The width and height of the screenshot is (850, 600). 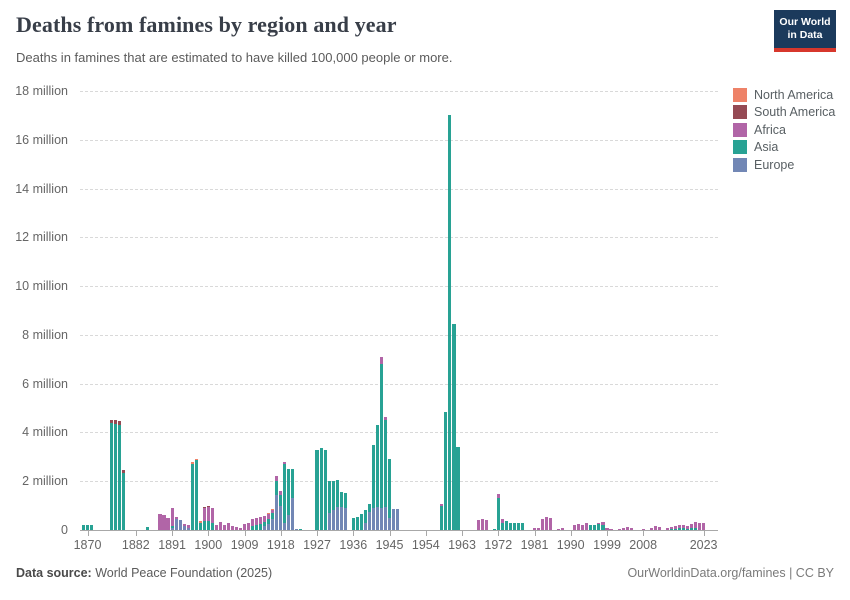 I want to click on bar-segment-af-2019, so click(x=687, y=527).